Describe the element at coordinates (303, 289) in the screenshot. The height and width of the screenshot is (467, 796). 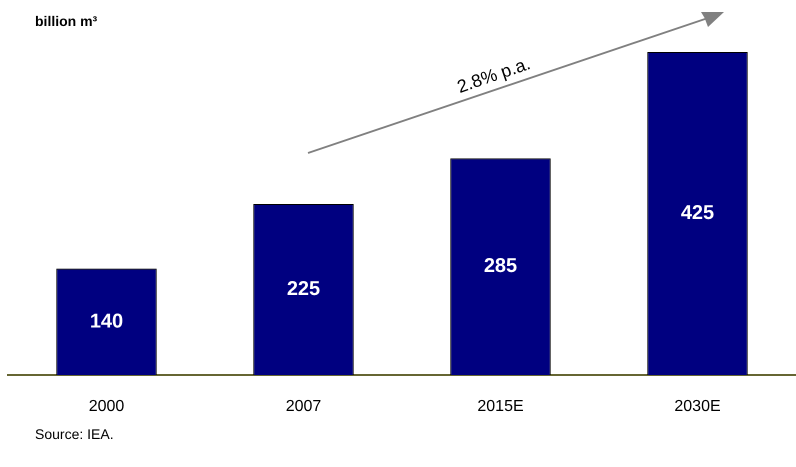
I see `data-label: 225` at that location.